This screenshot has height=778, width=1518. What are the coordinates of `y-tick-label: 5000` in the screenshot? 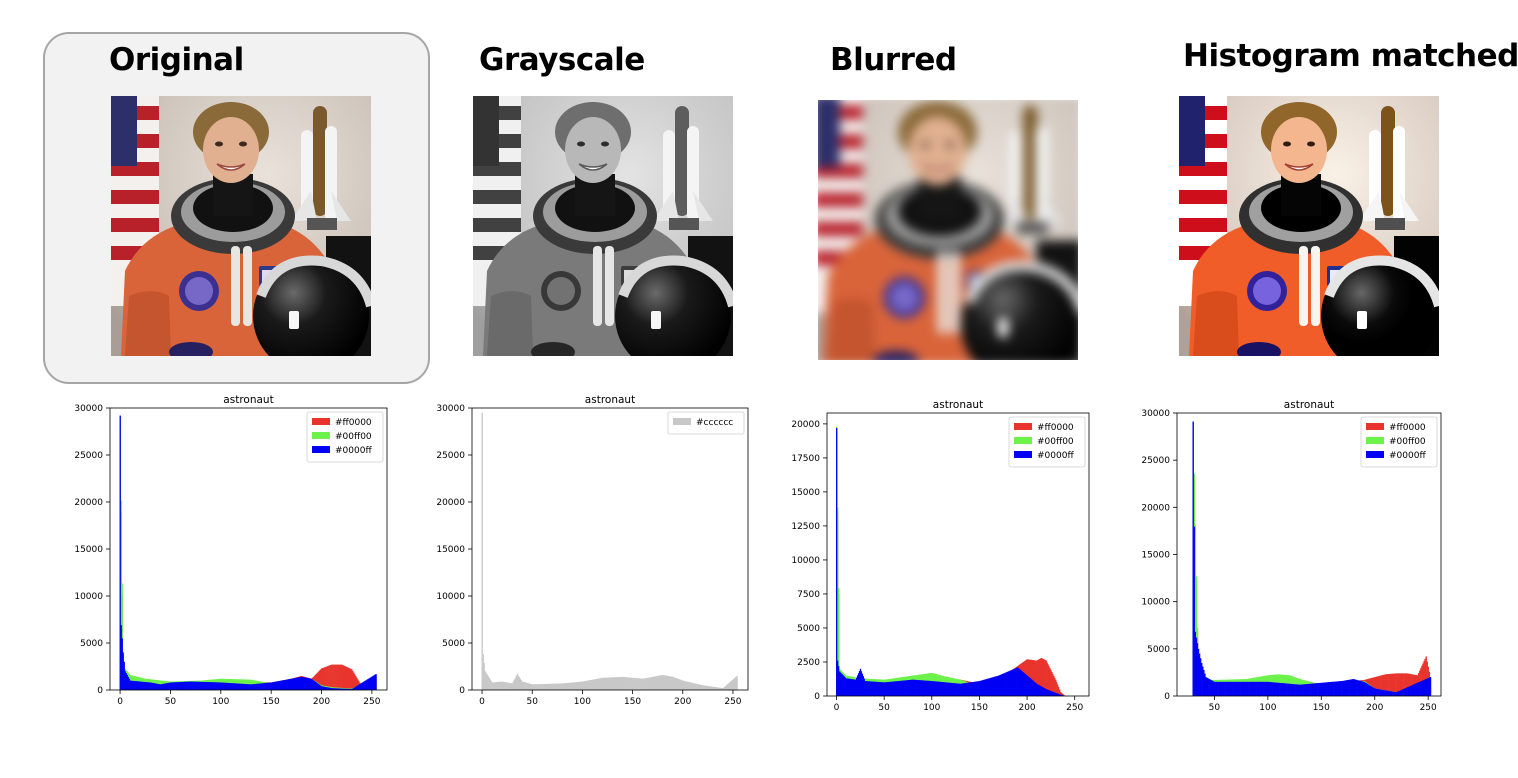 It's located at (91, 644).